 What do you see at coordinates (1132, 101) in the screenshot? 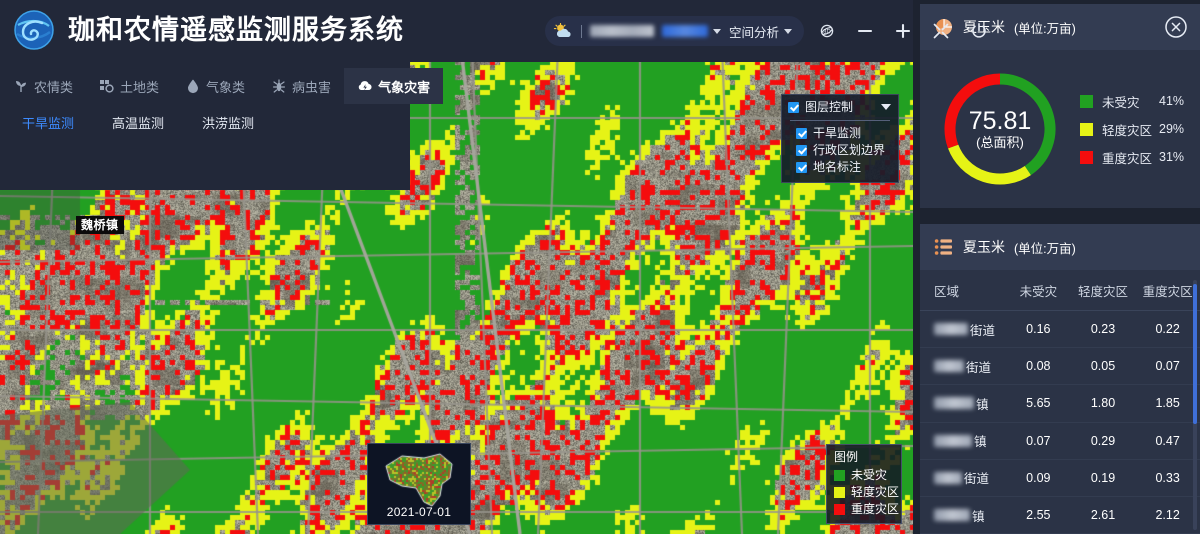
I see `chart-legend-item-undamaged: 未受灾 41%` at bounding box center [1132, 101].